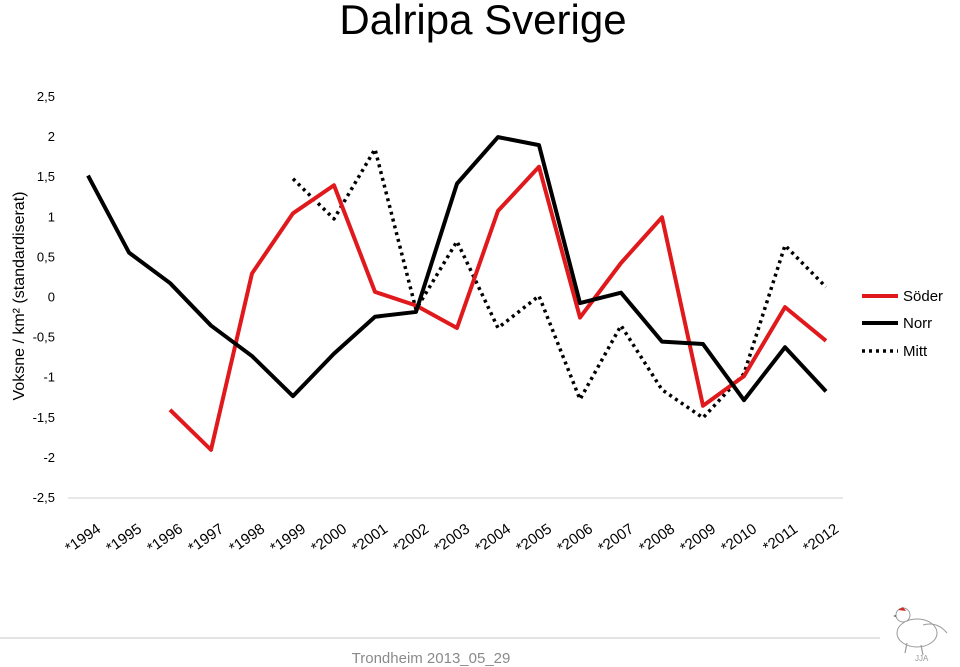 This screenshot has height=667, width=960. I want to click on y-tick-label: -1, so click(49, 377).